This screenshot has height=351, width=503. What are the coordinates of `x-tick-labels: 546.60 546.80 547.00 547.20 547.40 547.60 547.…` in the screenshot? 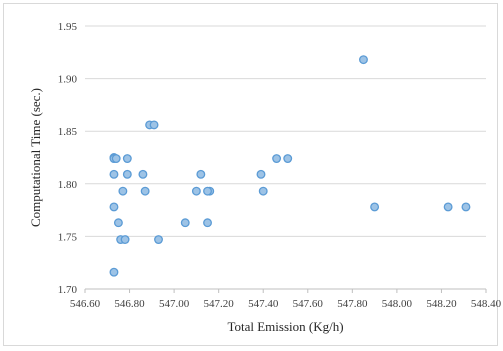 It's located at (286, 304).